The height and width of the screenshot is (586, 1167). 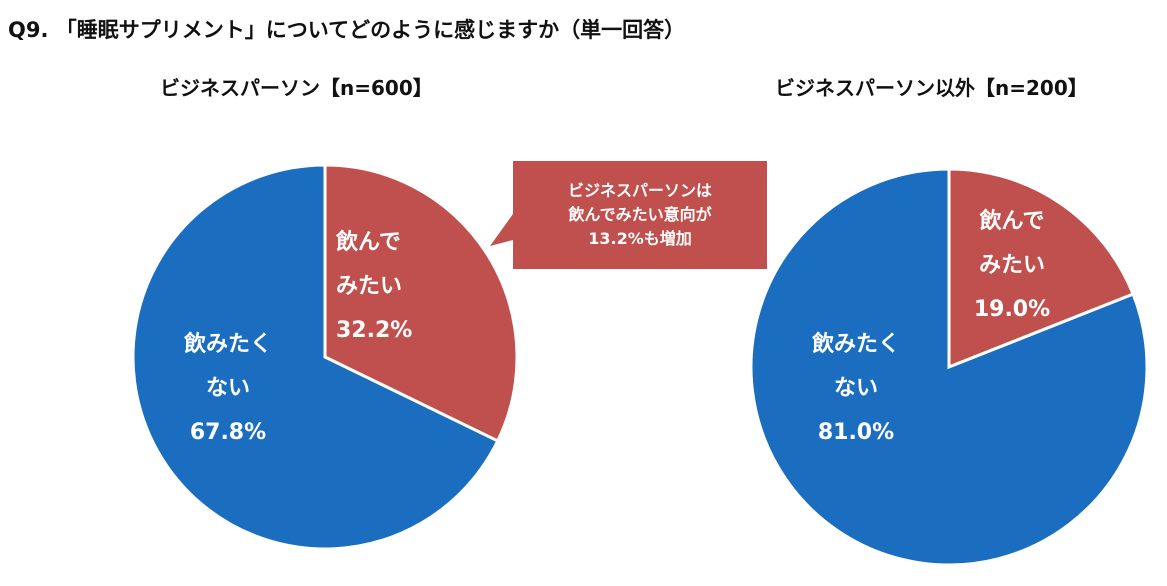 I want to click on chart-title-non-business: ビジネスパーソン以外【n=200】, so click(x=931, y=88).